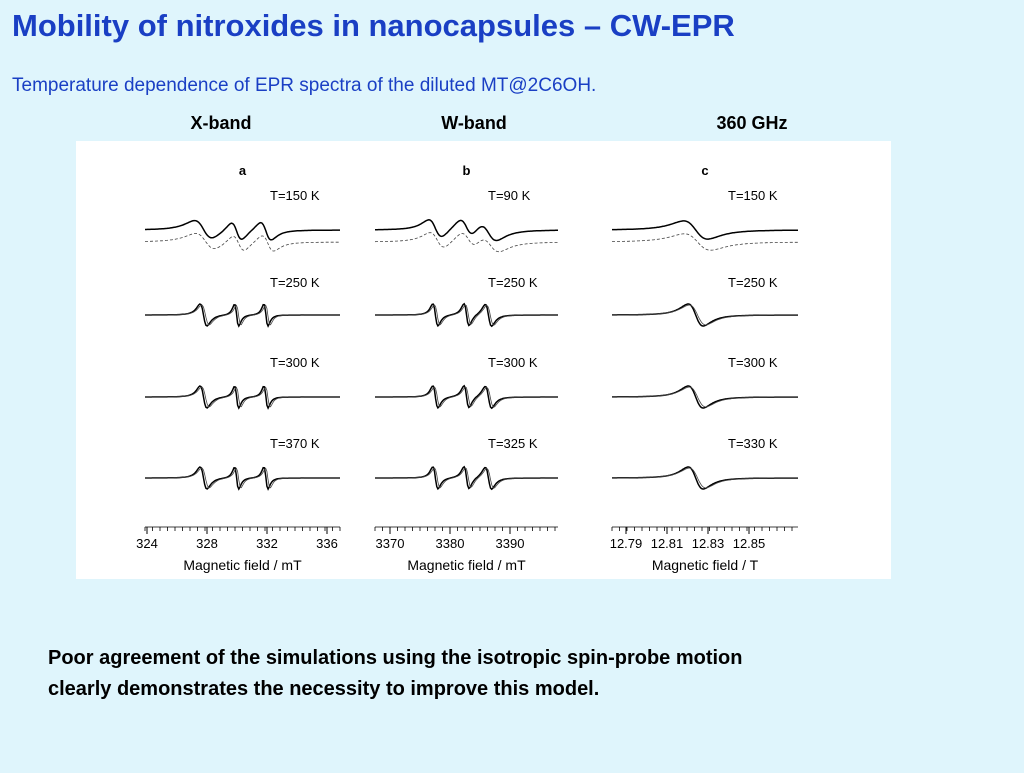 Image resolution: width=1024 pixels, height=773 pixels. What do you see at coordinates (467, 170) in the screenshot?
I see `panel-label: b` at bounding box center [467, 170].